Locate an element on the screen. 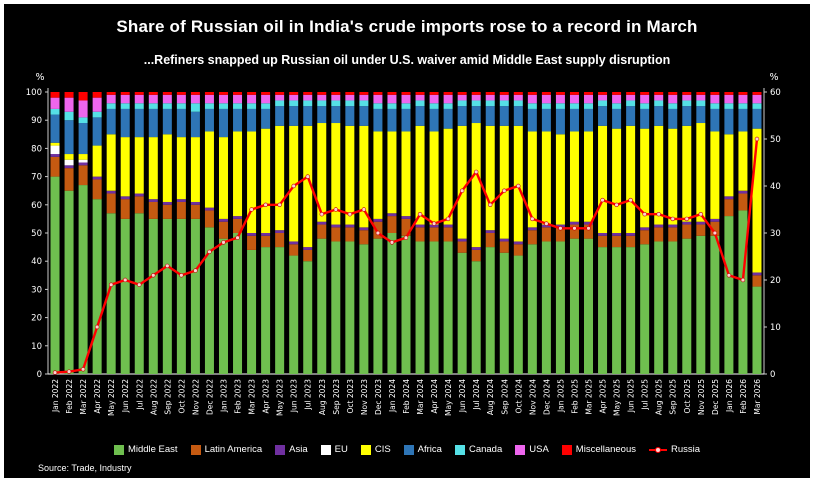  x-tick-label: Feb 2024 is located at coordinates (406, 396).